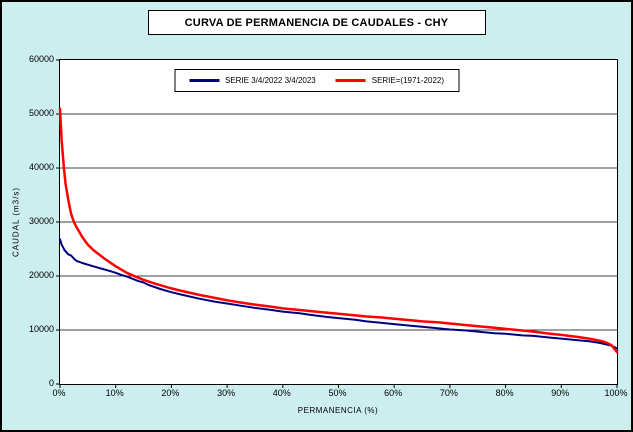 The image size is (633, 432). I want to click on x-tick-label: 10%, so click(114, 393).